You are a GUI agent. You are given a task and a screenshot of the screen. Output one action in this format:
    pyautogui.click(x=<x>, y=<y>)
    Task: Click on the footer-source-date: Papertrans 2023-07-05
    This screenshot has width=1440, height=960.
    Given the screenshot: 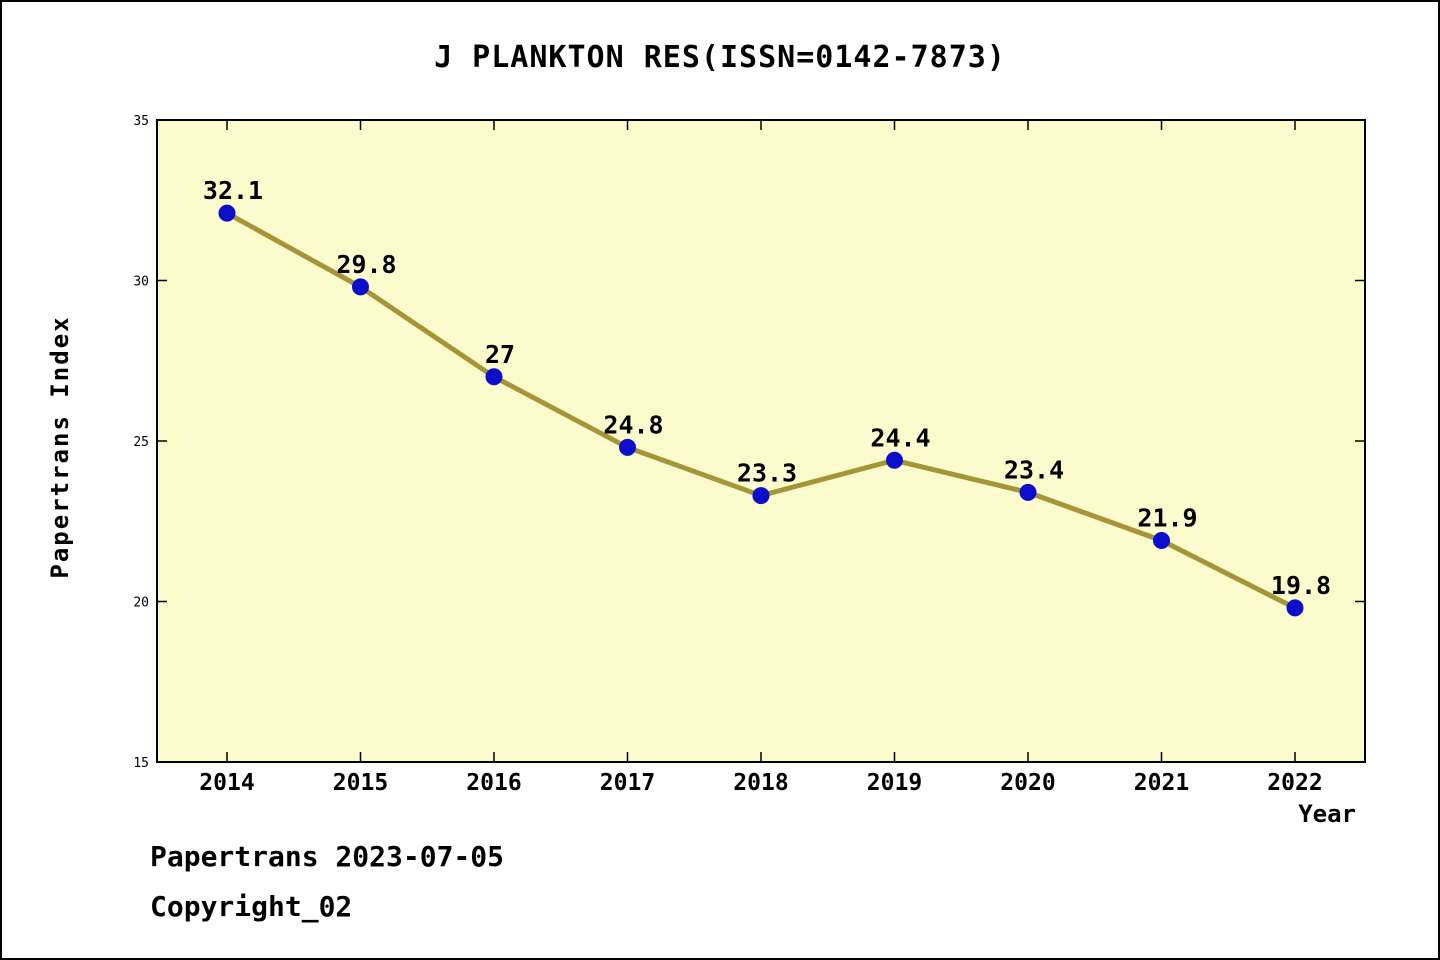 What is the action you would take?
    pyautogui.click(x=327, y=856)
    